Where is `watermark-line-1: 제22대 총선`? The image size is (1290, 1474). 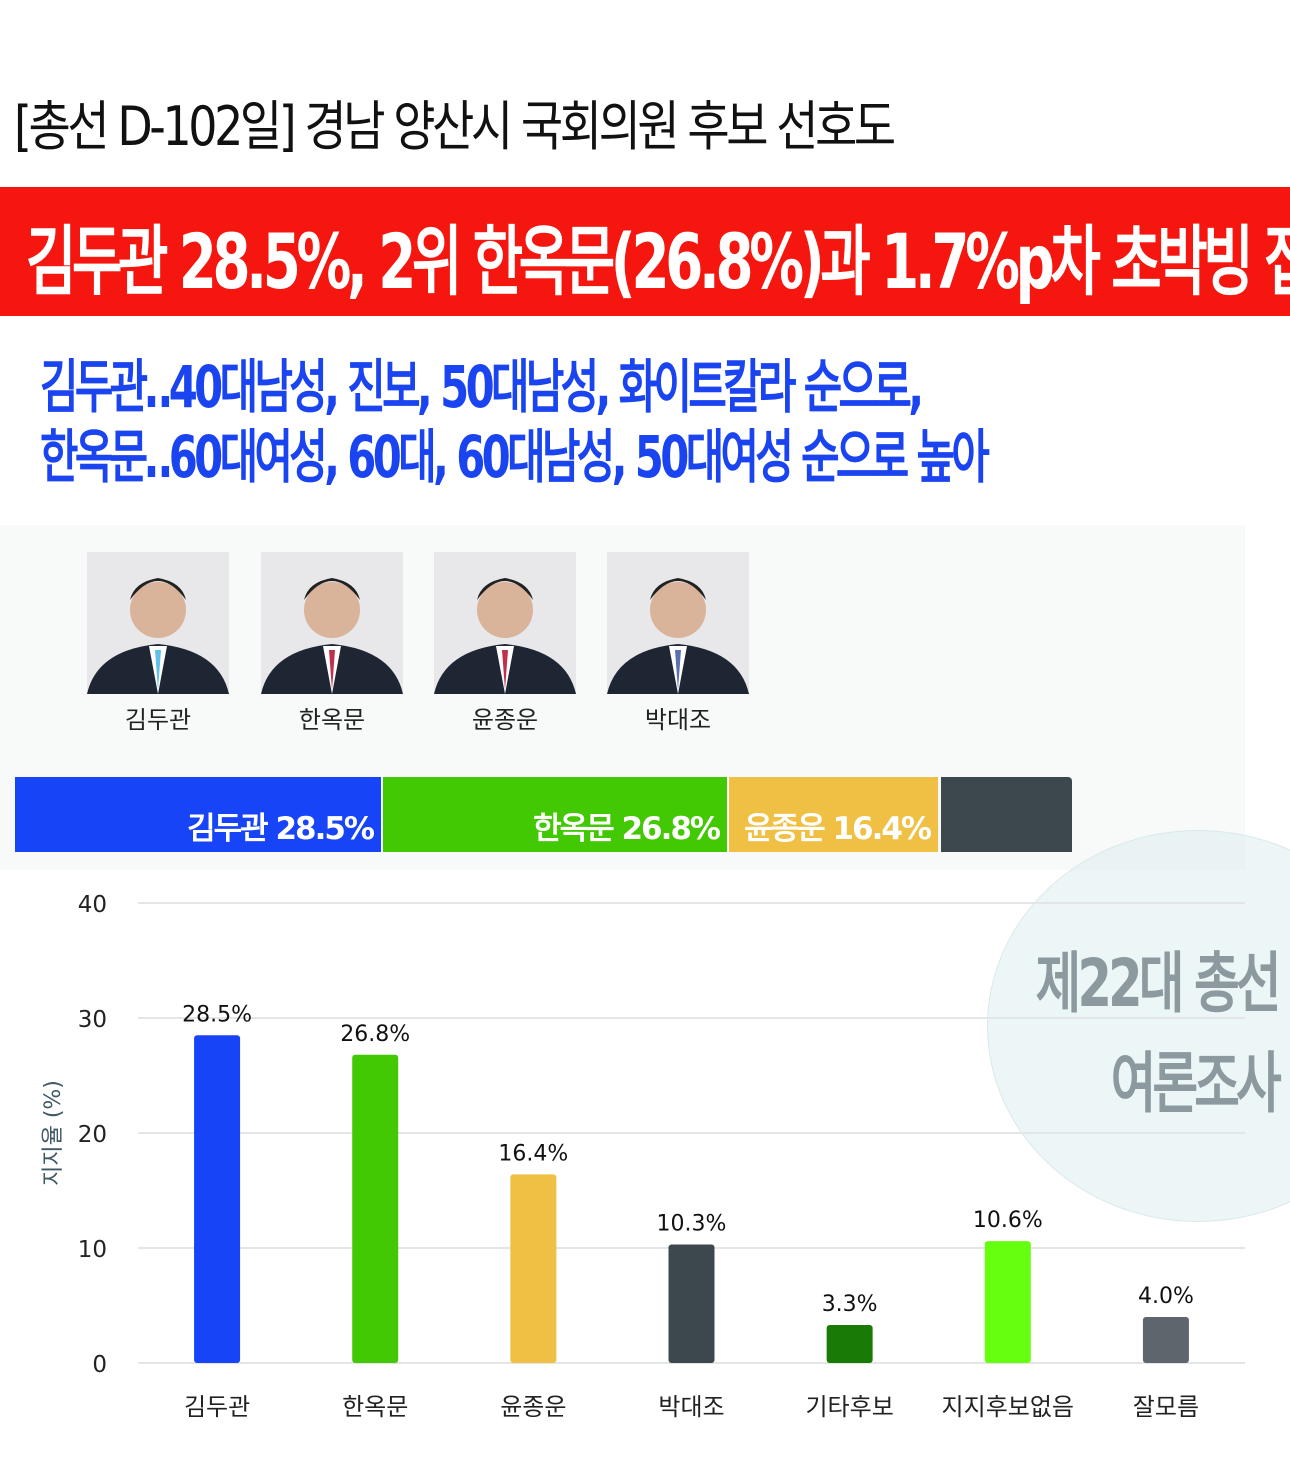 watermark-line-1: 제22대 총선 is located at coordinates (1158, 983).